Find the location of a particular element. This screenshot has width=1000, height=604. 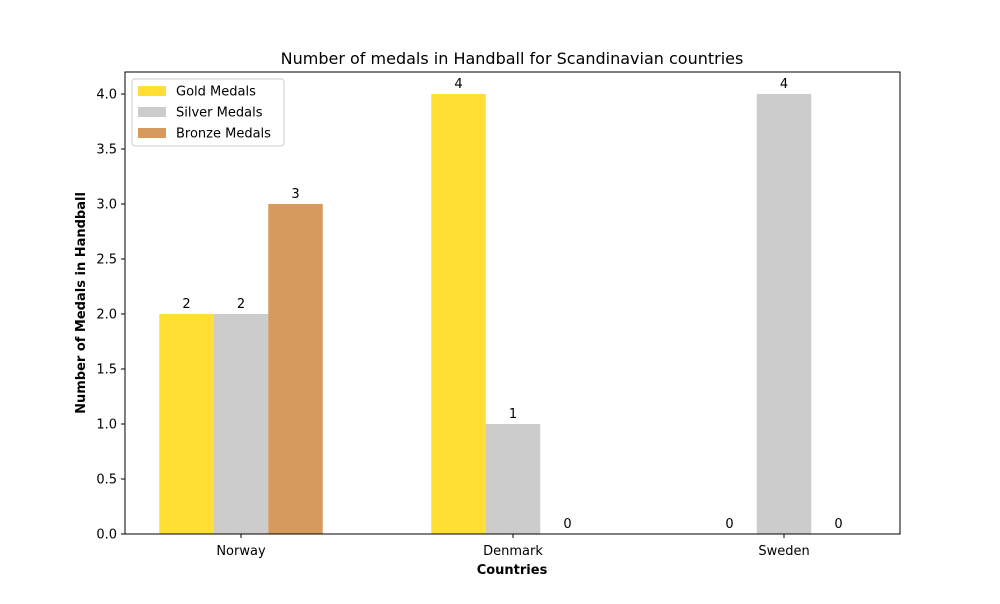

data-label-norway-gold-medals: 2 is located at coordinates (186, 304).